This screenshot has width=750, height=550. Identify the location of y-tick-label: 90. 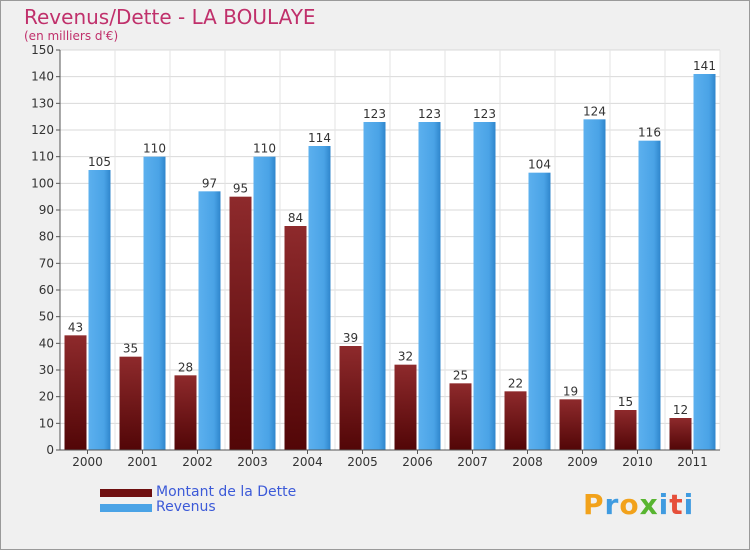
(46, 210).